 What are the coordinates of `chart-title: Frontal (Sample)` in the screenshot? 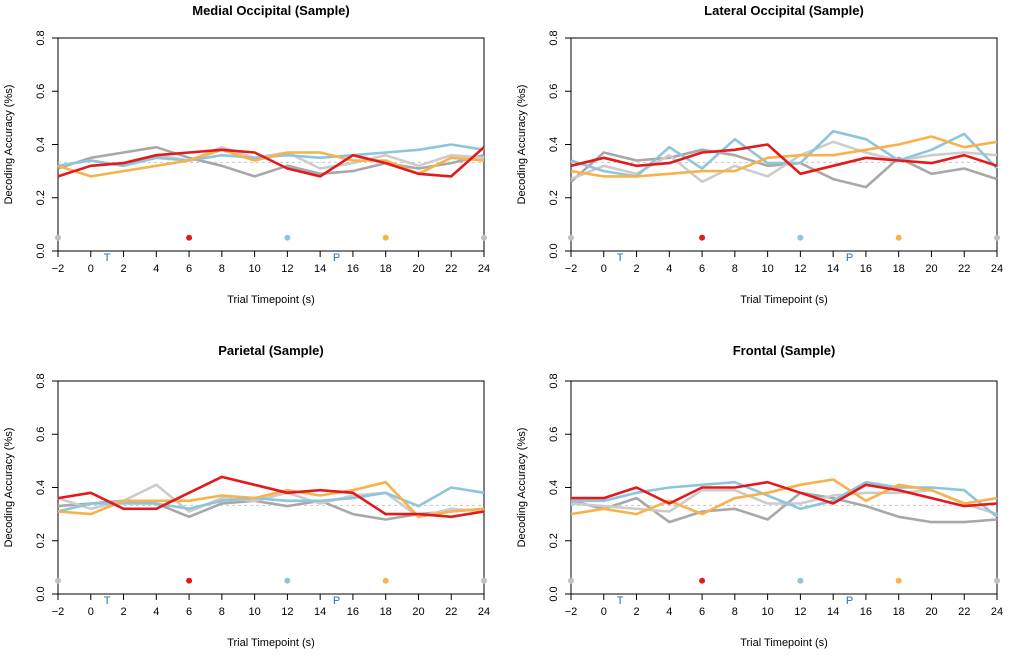 It's located at (784, 350).